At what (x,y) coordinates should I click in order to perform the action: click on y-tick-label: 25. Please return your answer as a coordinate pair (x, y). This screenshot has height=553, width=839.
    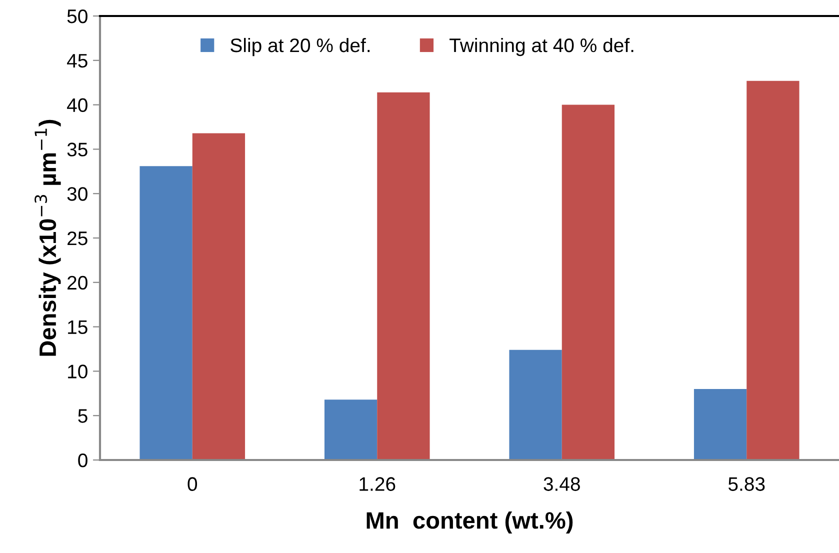
    Looking at the image, I should click on (78, 238).